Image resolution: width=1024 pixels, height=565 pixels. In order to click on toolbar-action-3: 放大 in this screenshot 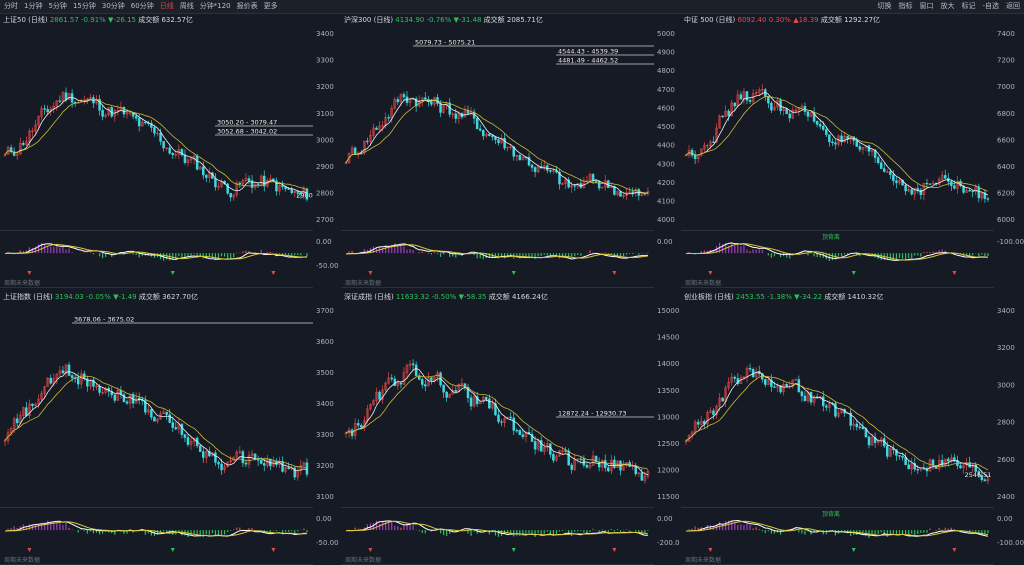, I will do `click(947, 6)`.